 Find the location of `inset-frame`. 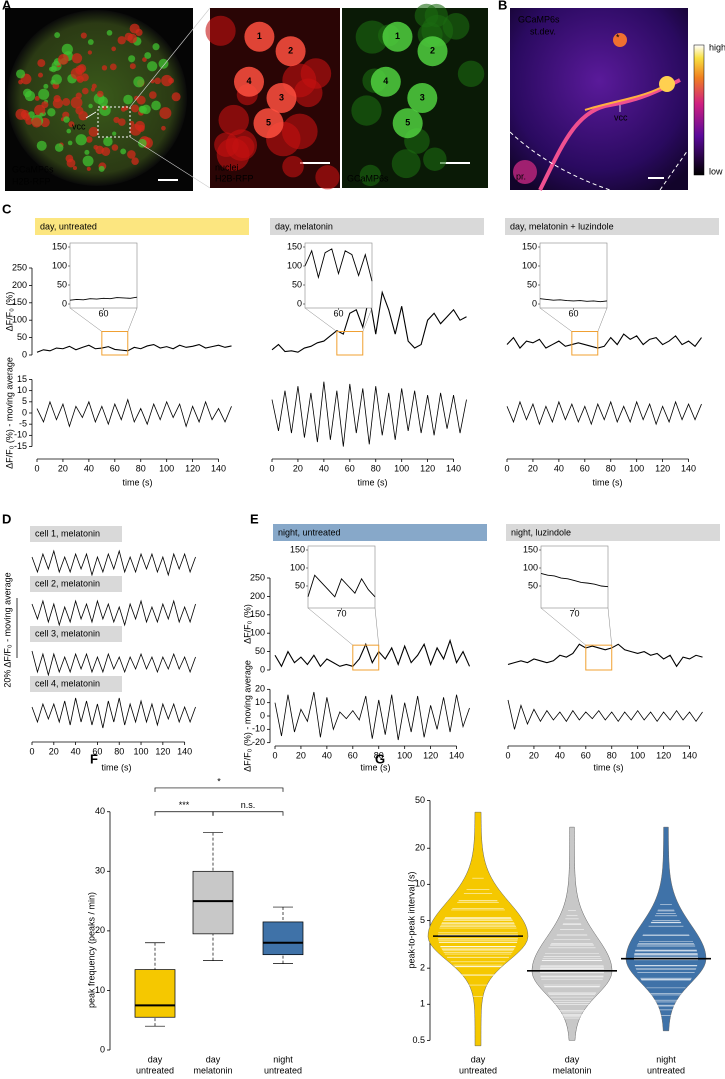

inset-frame is located at coordinates (574, 577).